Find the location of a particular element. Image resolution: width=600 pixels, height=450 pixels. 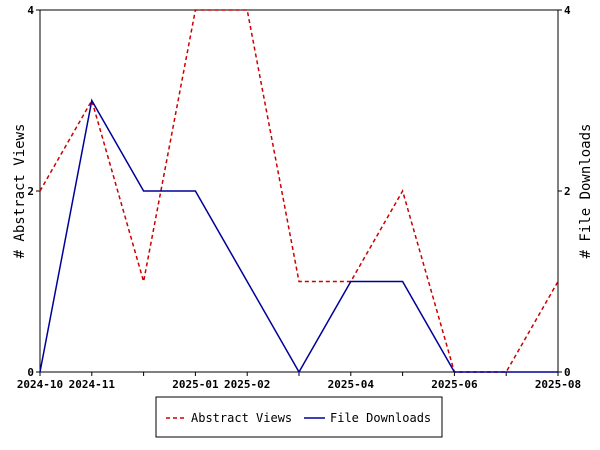

y-left-tick-label: 0 is located at coordinates (30, 372).